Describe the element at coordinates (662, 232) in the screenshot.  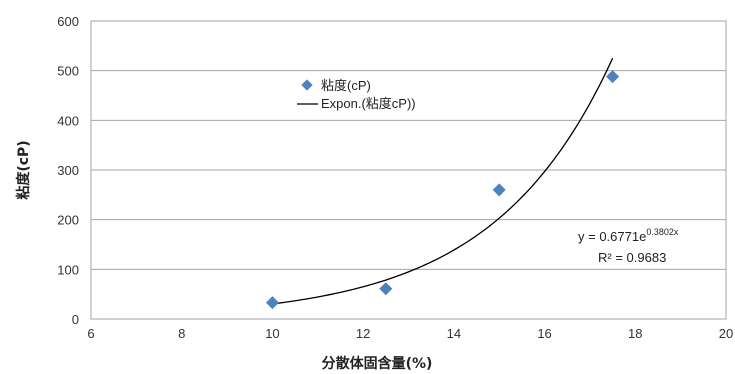
I see `equation-exponent: 0.3802x` at that location.